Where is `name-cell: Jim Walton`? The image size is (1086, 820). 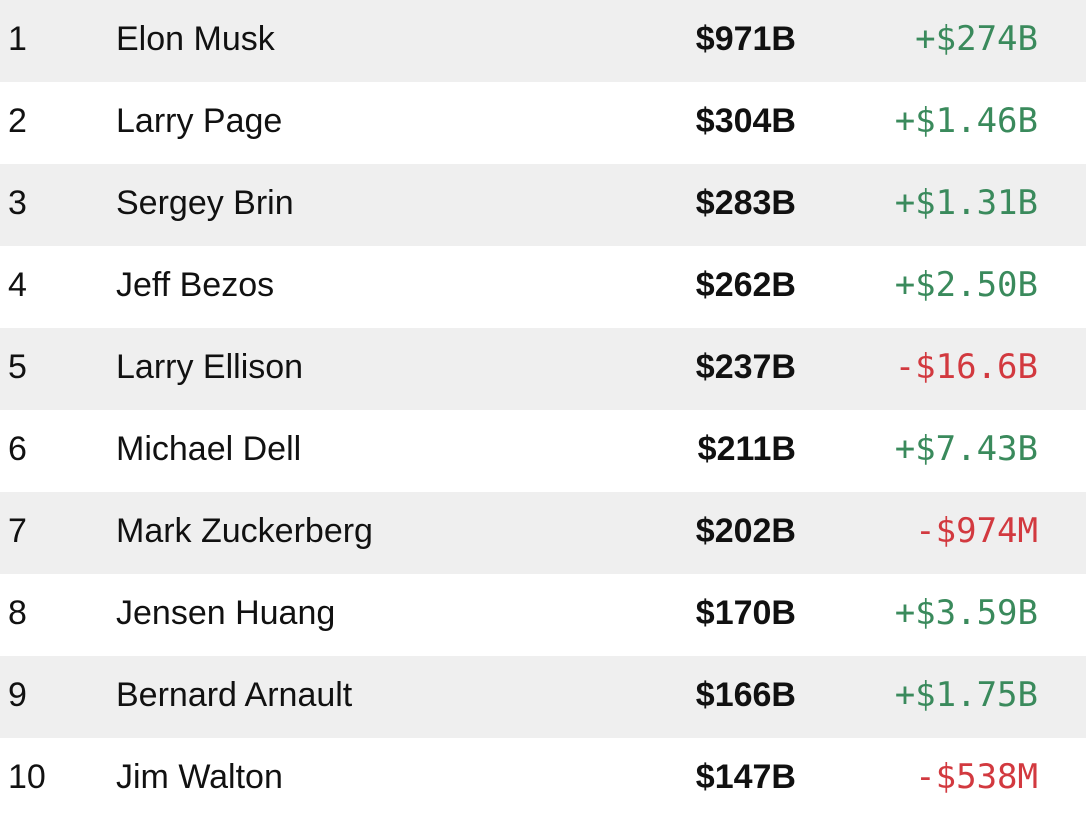
name-cell: Jim Walton is located at coordinates (199, 777).